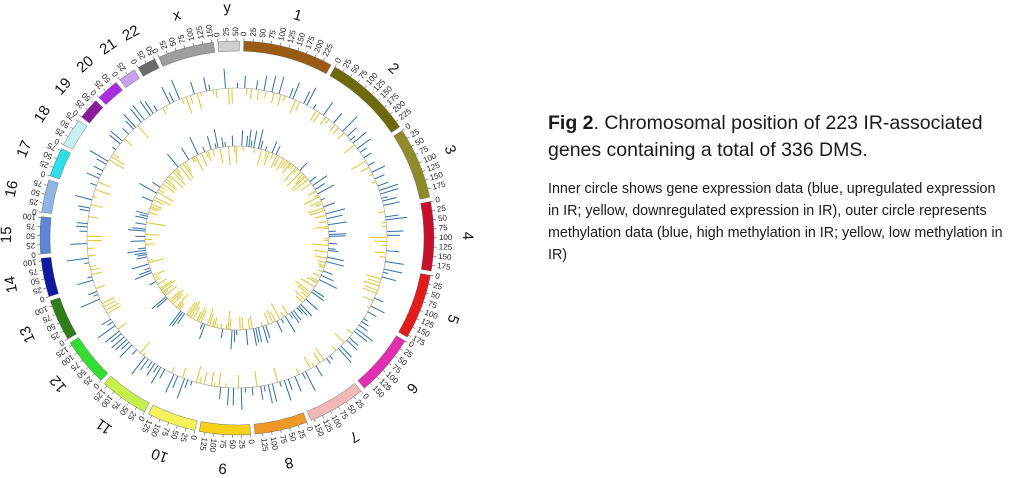  What do you see at coordinates (85, 65) in the screenshot?
I see `chromosome-label-20: 20` at bounding box center [85, 65].